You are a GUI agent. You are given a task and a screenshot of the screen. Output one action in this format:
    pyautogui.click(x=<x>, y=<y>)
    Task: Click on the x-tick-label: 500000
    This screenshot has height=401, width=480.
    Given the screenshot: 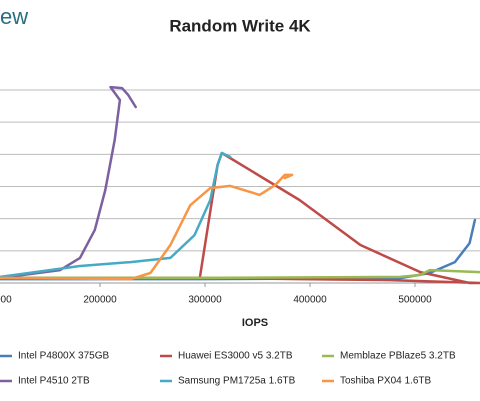 What is the action you would take?
    pyautogui.click(x=415, y=300)
    